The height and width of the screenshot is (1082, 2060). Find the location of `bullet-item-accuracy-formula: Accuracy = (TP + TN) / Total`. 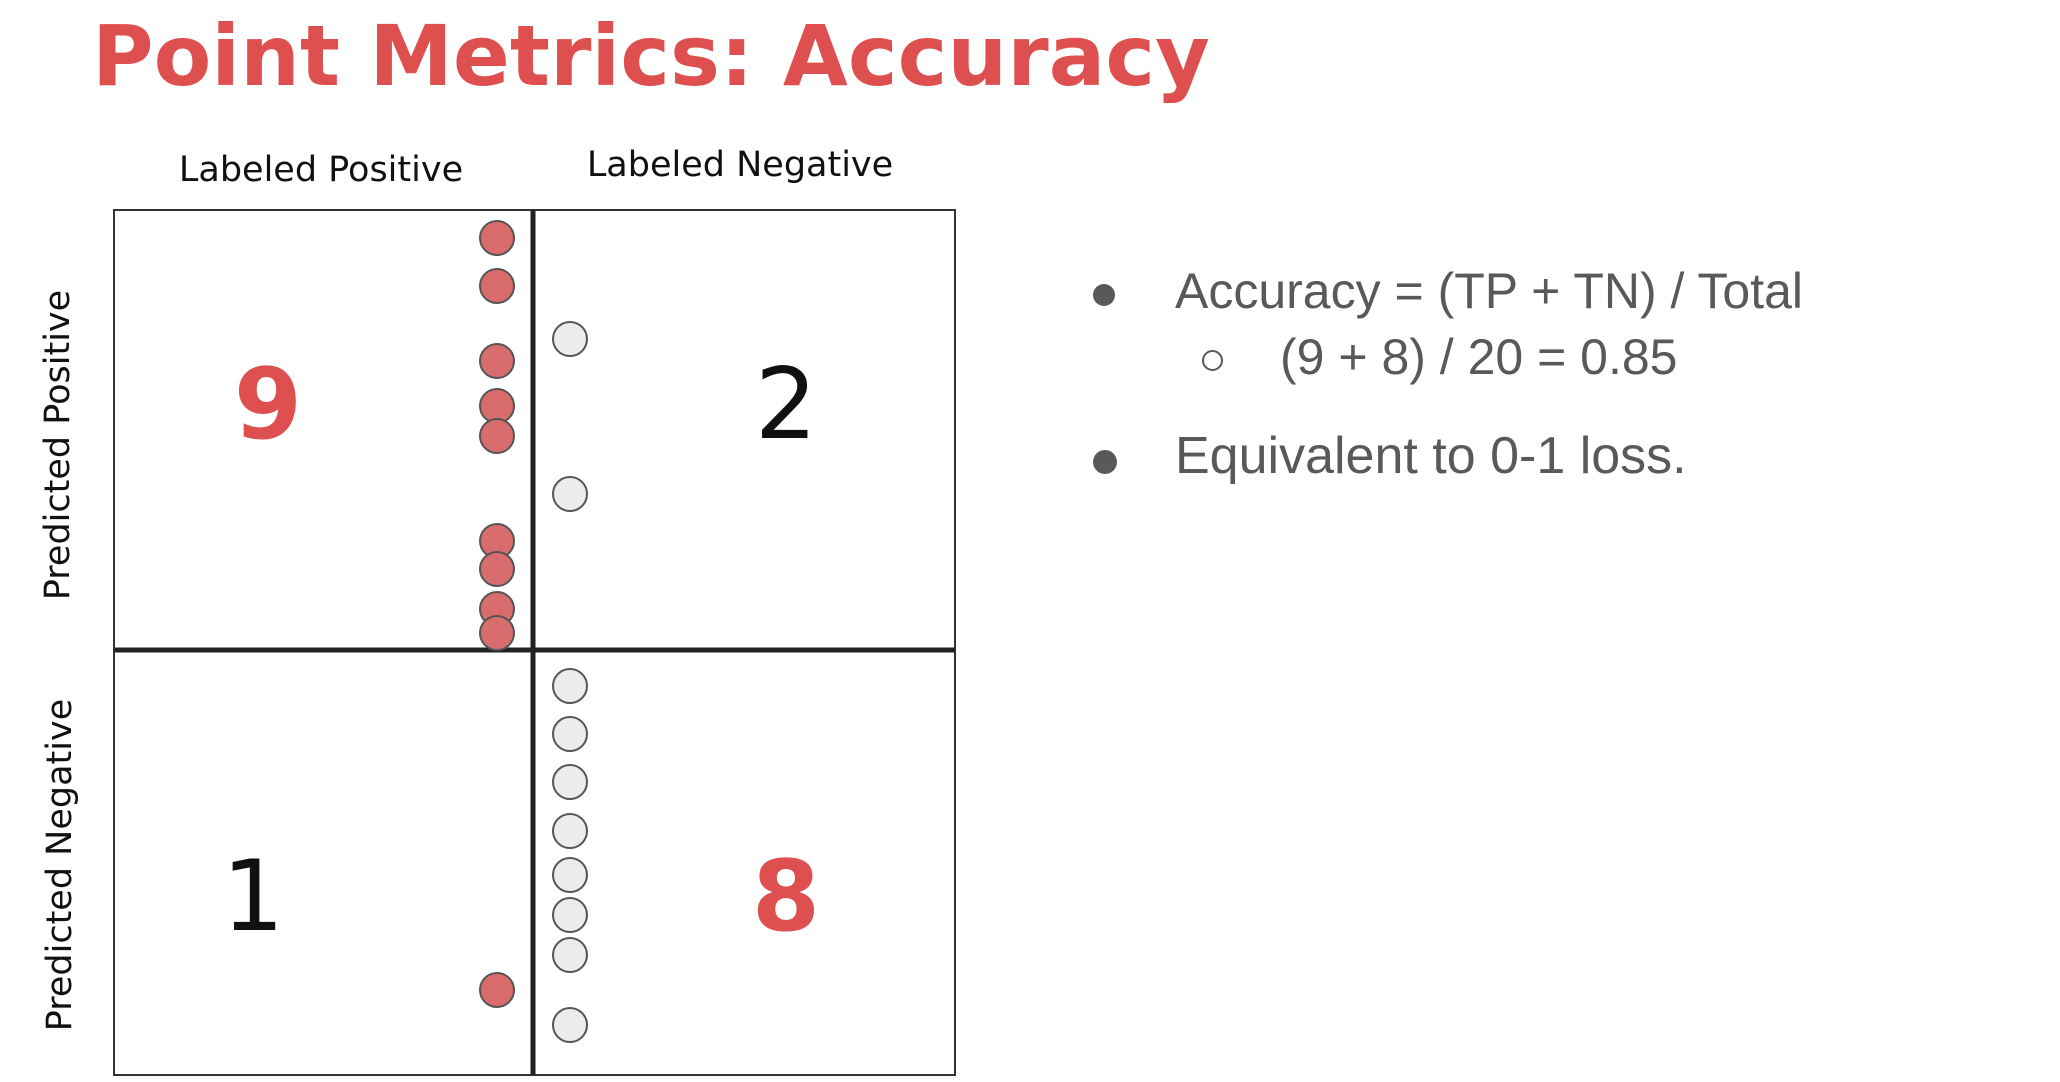

bullet-item-accuracy-formula: Accuracy = (TP + TN) / Total is located at coordinates (1446, 291).